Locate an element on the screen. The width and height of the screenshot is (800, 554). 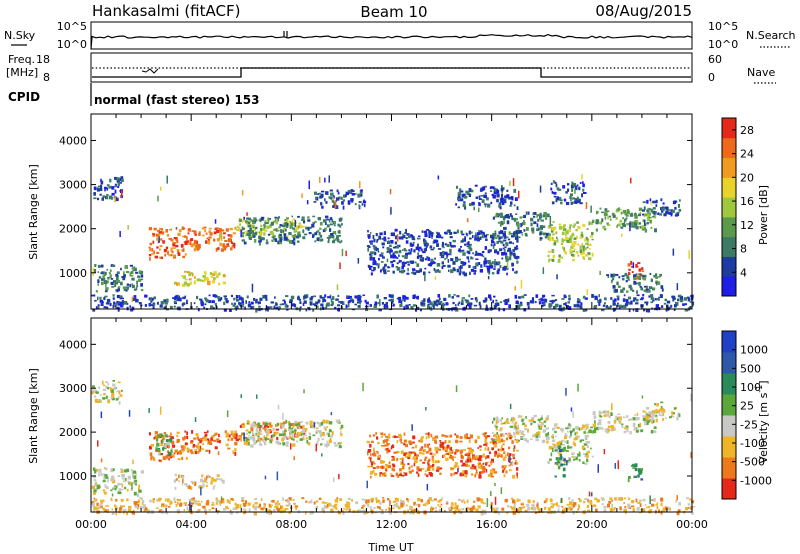
x-tick-label: 16:00 is located at coordinates (492, 524).